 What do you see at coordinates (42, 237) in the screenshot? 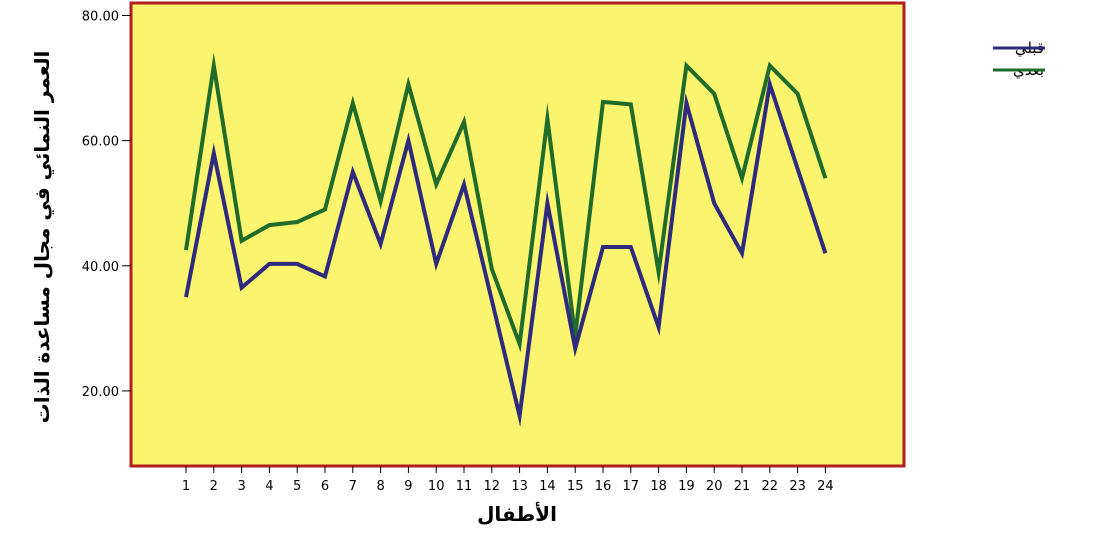
I see `y-axis-title: العمر النمائي في مجال مساعدة الذات` at bounding box center [42, 237].